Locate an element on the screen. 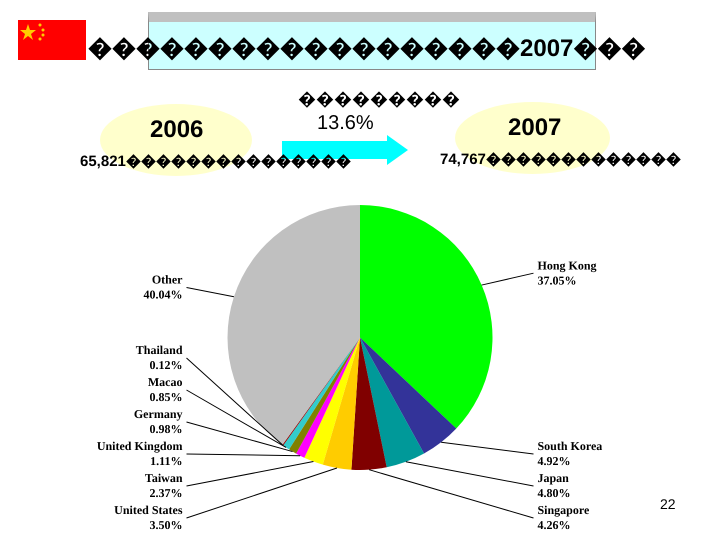 The width and height of the screenshot is (720, 540). data-label: 4.26% is located at coordinates (554, 525).